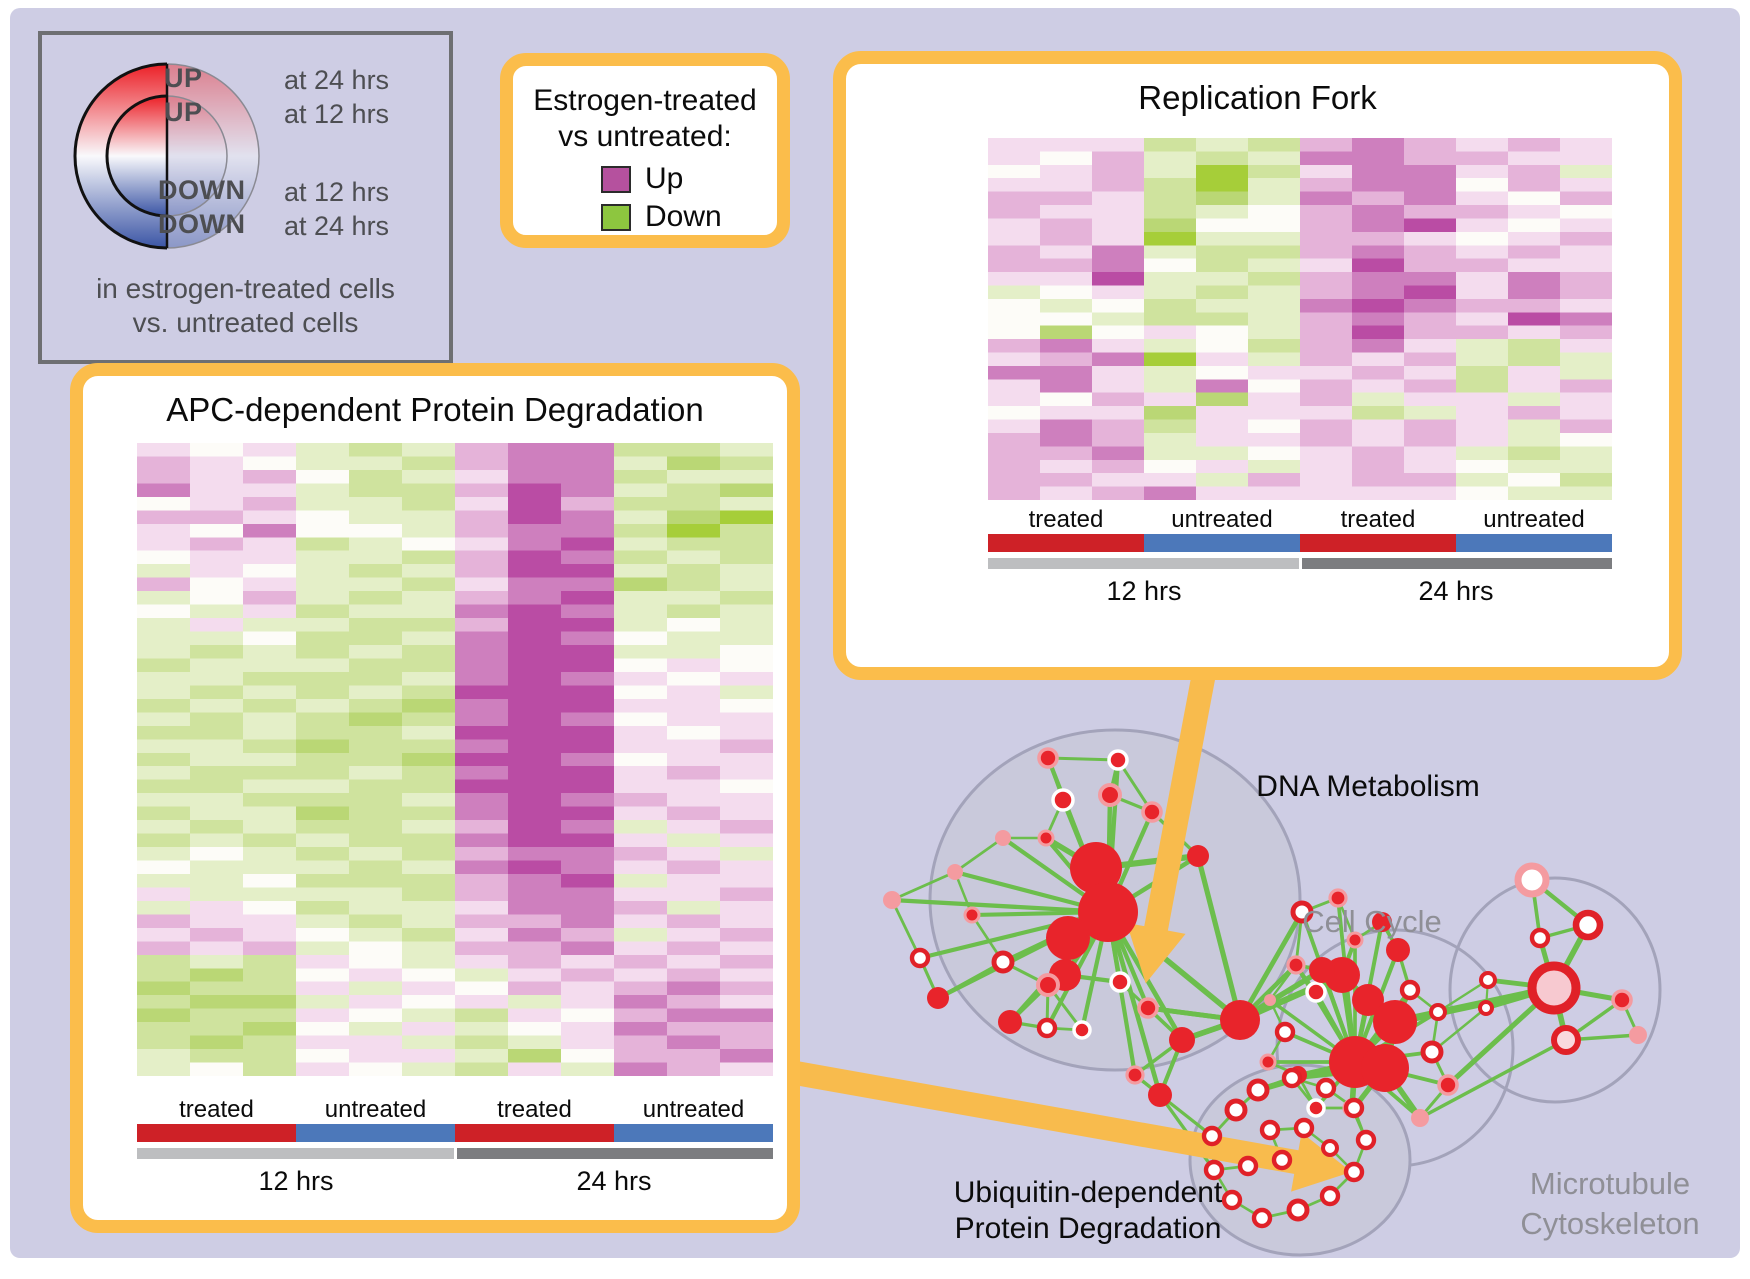  I want to click on gene-node-bigring, so click(1554, 988).